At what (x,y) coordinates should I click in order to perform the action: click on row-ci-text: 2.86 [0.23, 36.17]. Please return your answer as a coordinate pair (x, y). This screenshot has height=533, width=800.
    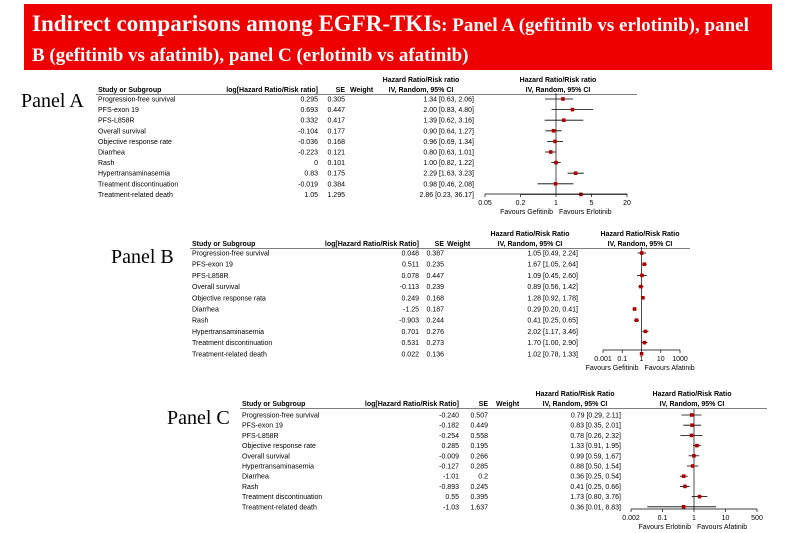
    Looking at the image, I should click on (447, 195).